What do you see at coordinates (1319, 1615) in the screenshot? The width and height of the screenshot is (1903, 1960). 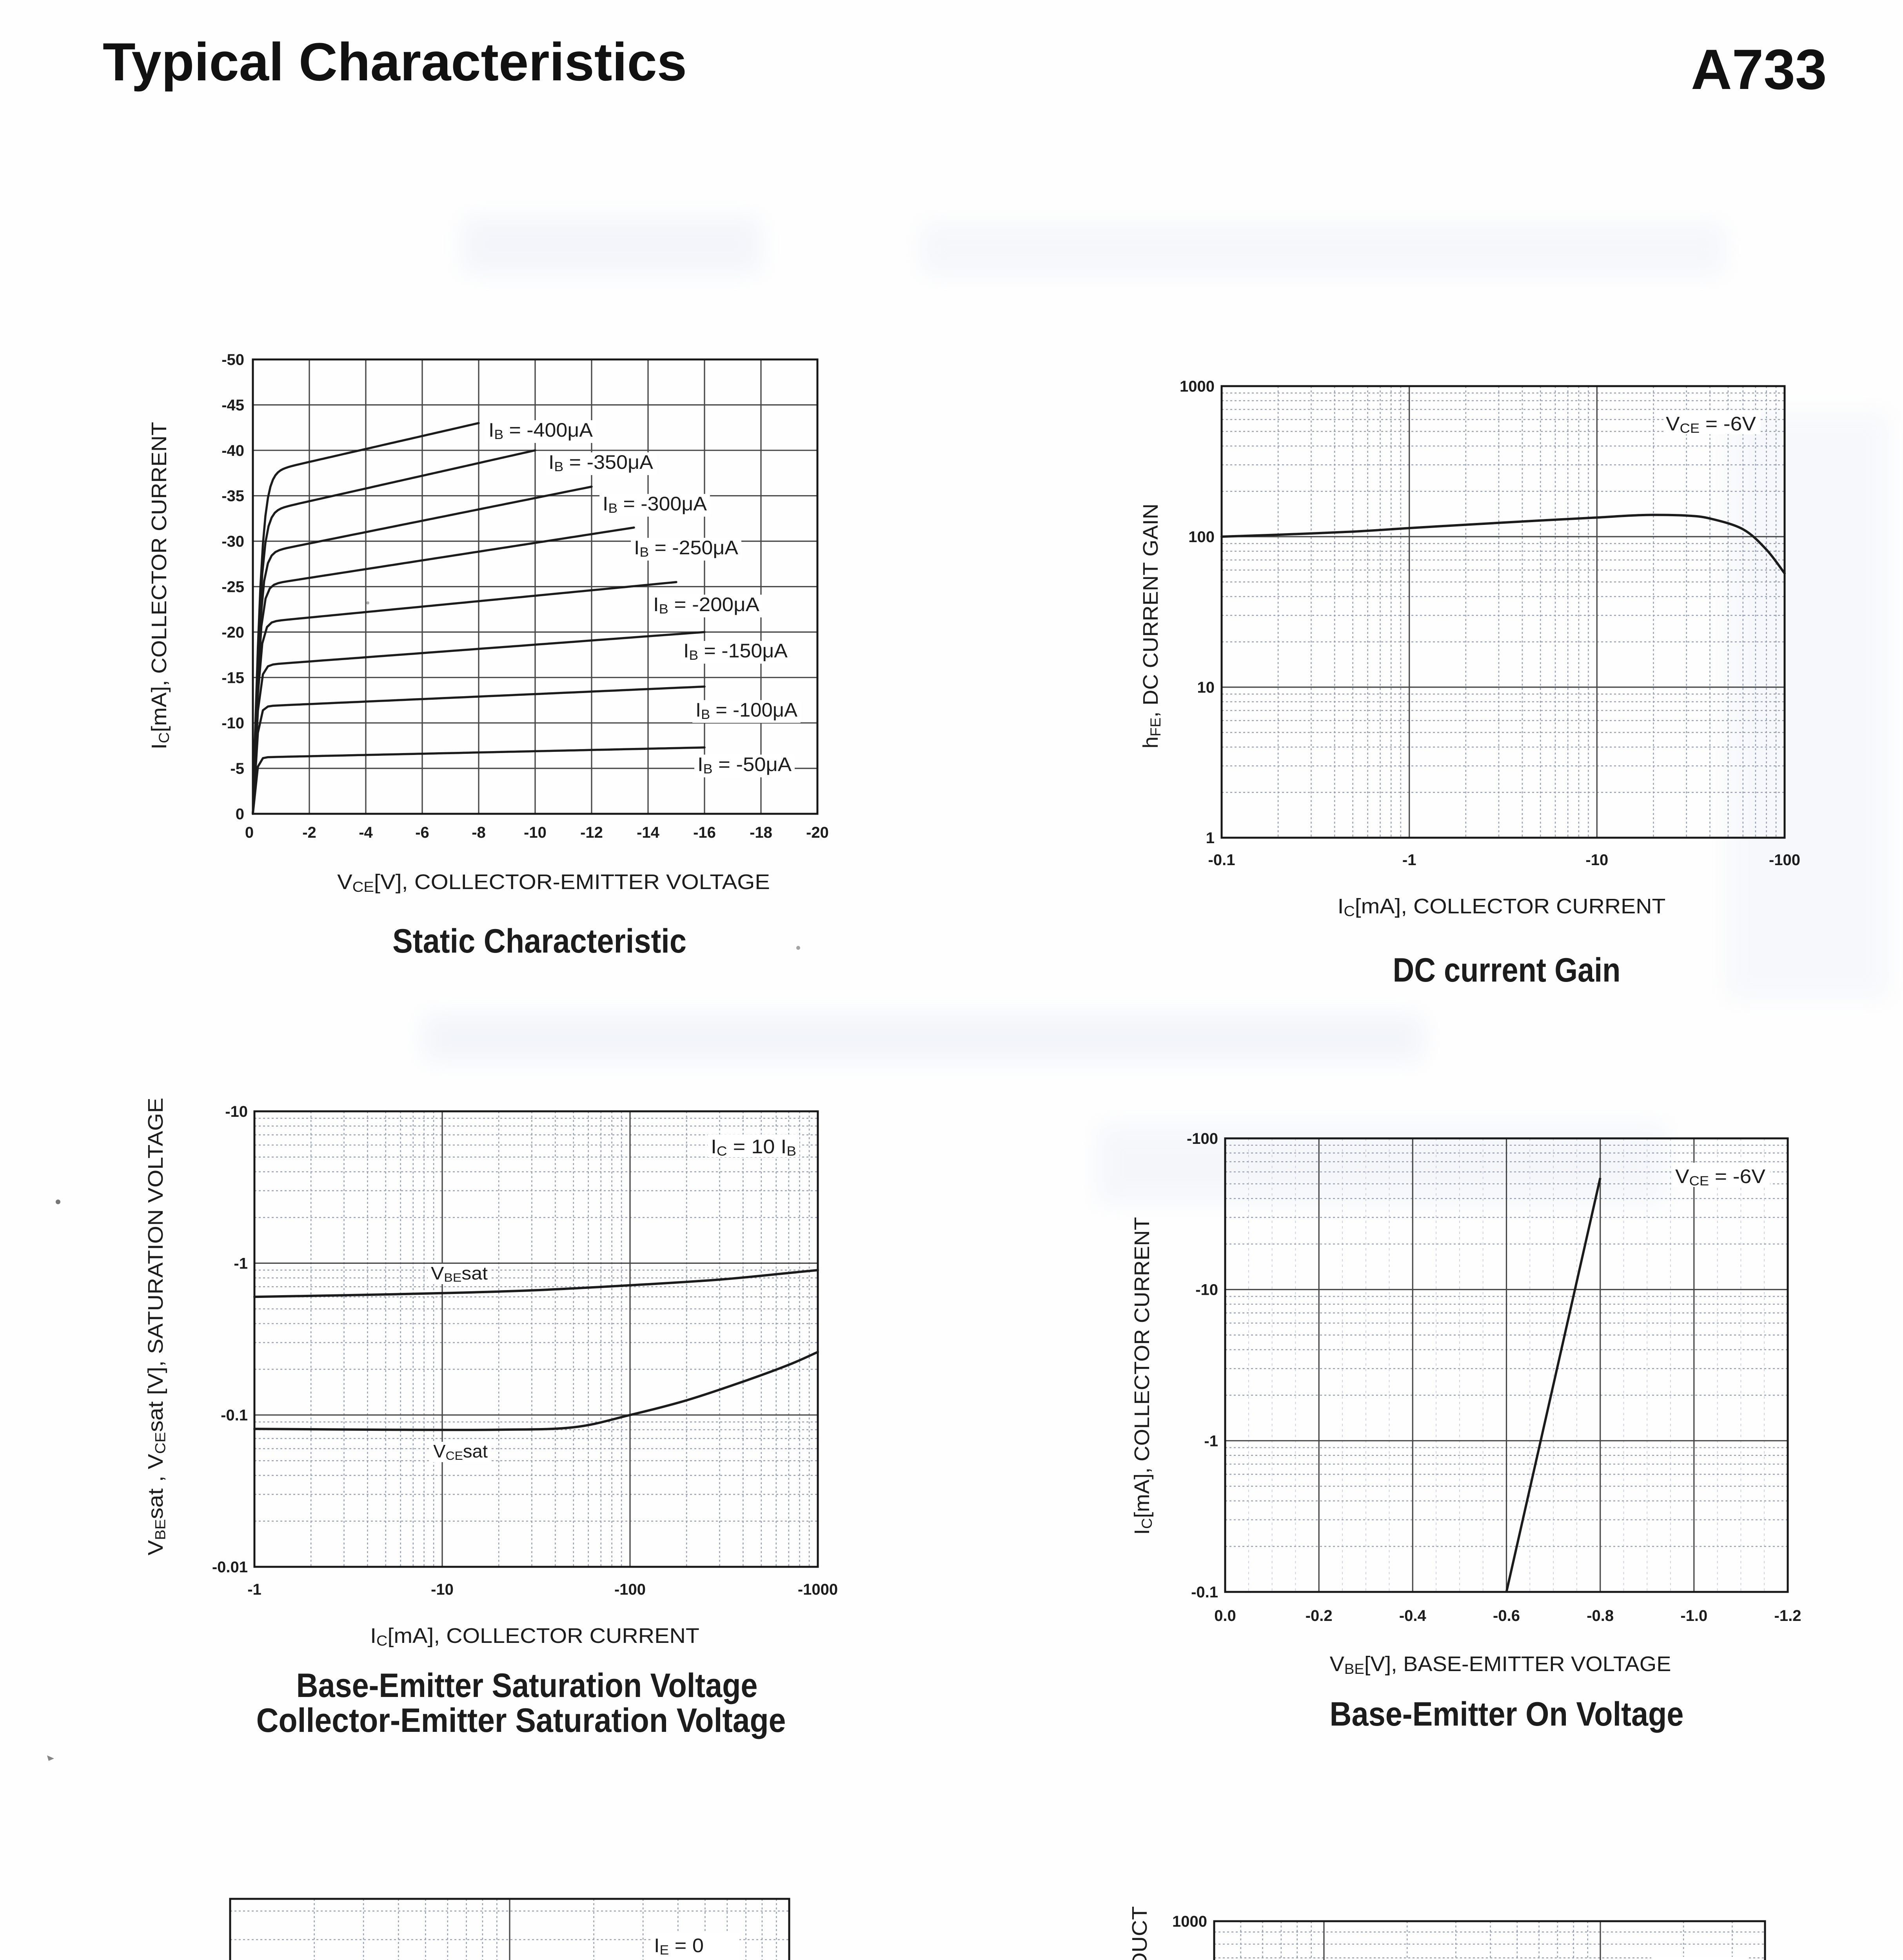 I see `svg-text: -0.2` at bounding box center [1319, 1615].